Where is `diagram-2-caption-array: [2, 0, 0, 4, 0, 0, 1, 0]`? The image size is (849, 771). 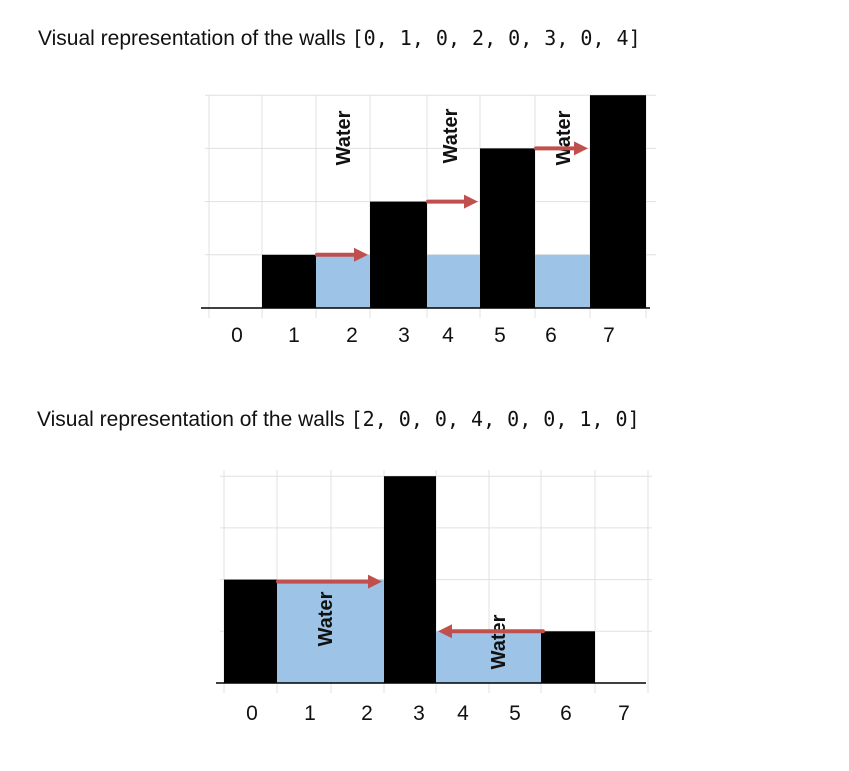 diagram-2-caption-array: [2, 0, 0, 4, 0, 0, 1, 0] is located at coordinates (495, 419).